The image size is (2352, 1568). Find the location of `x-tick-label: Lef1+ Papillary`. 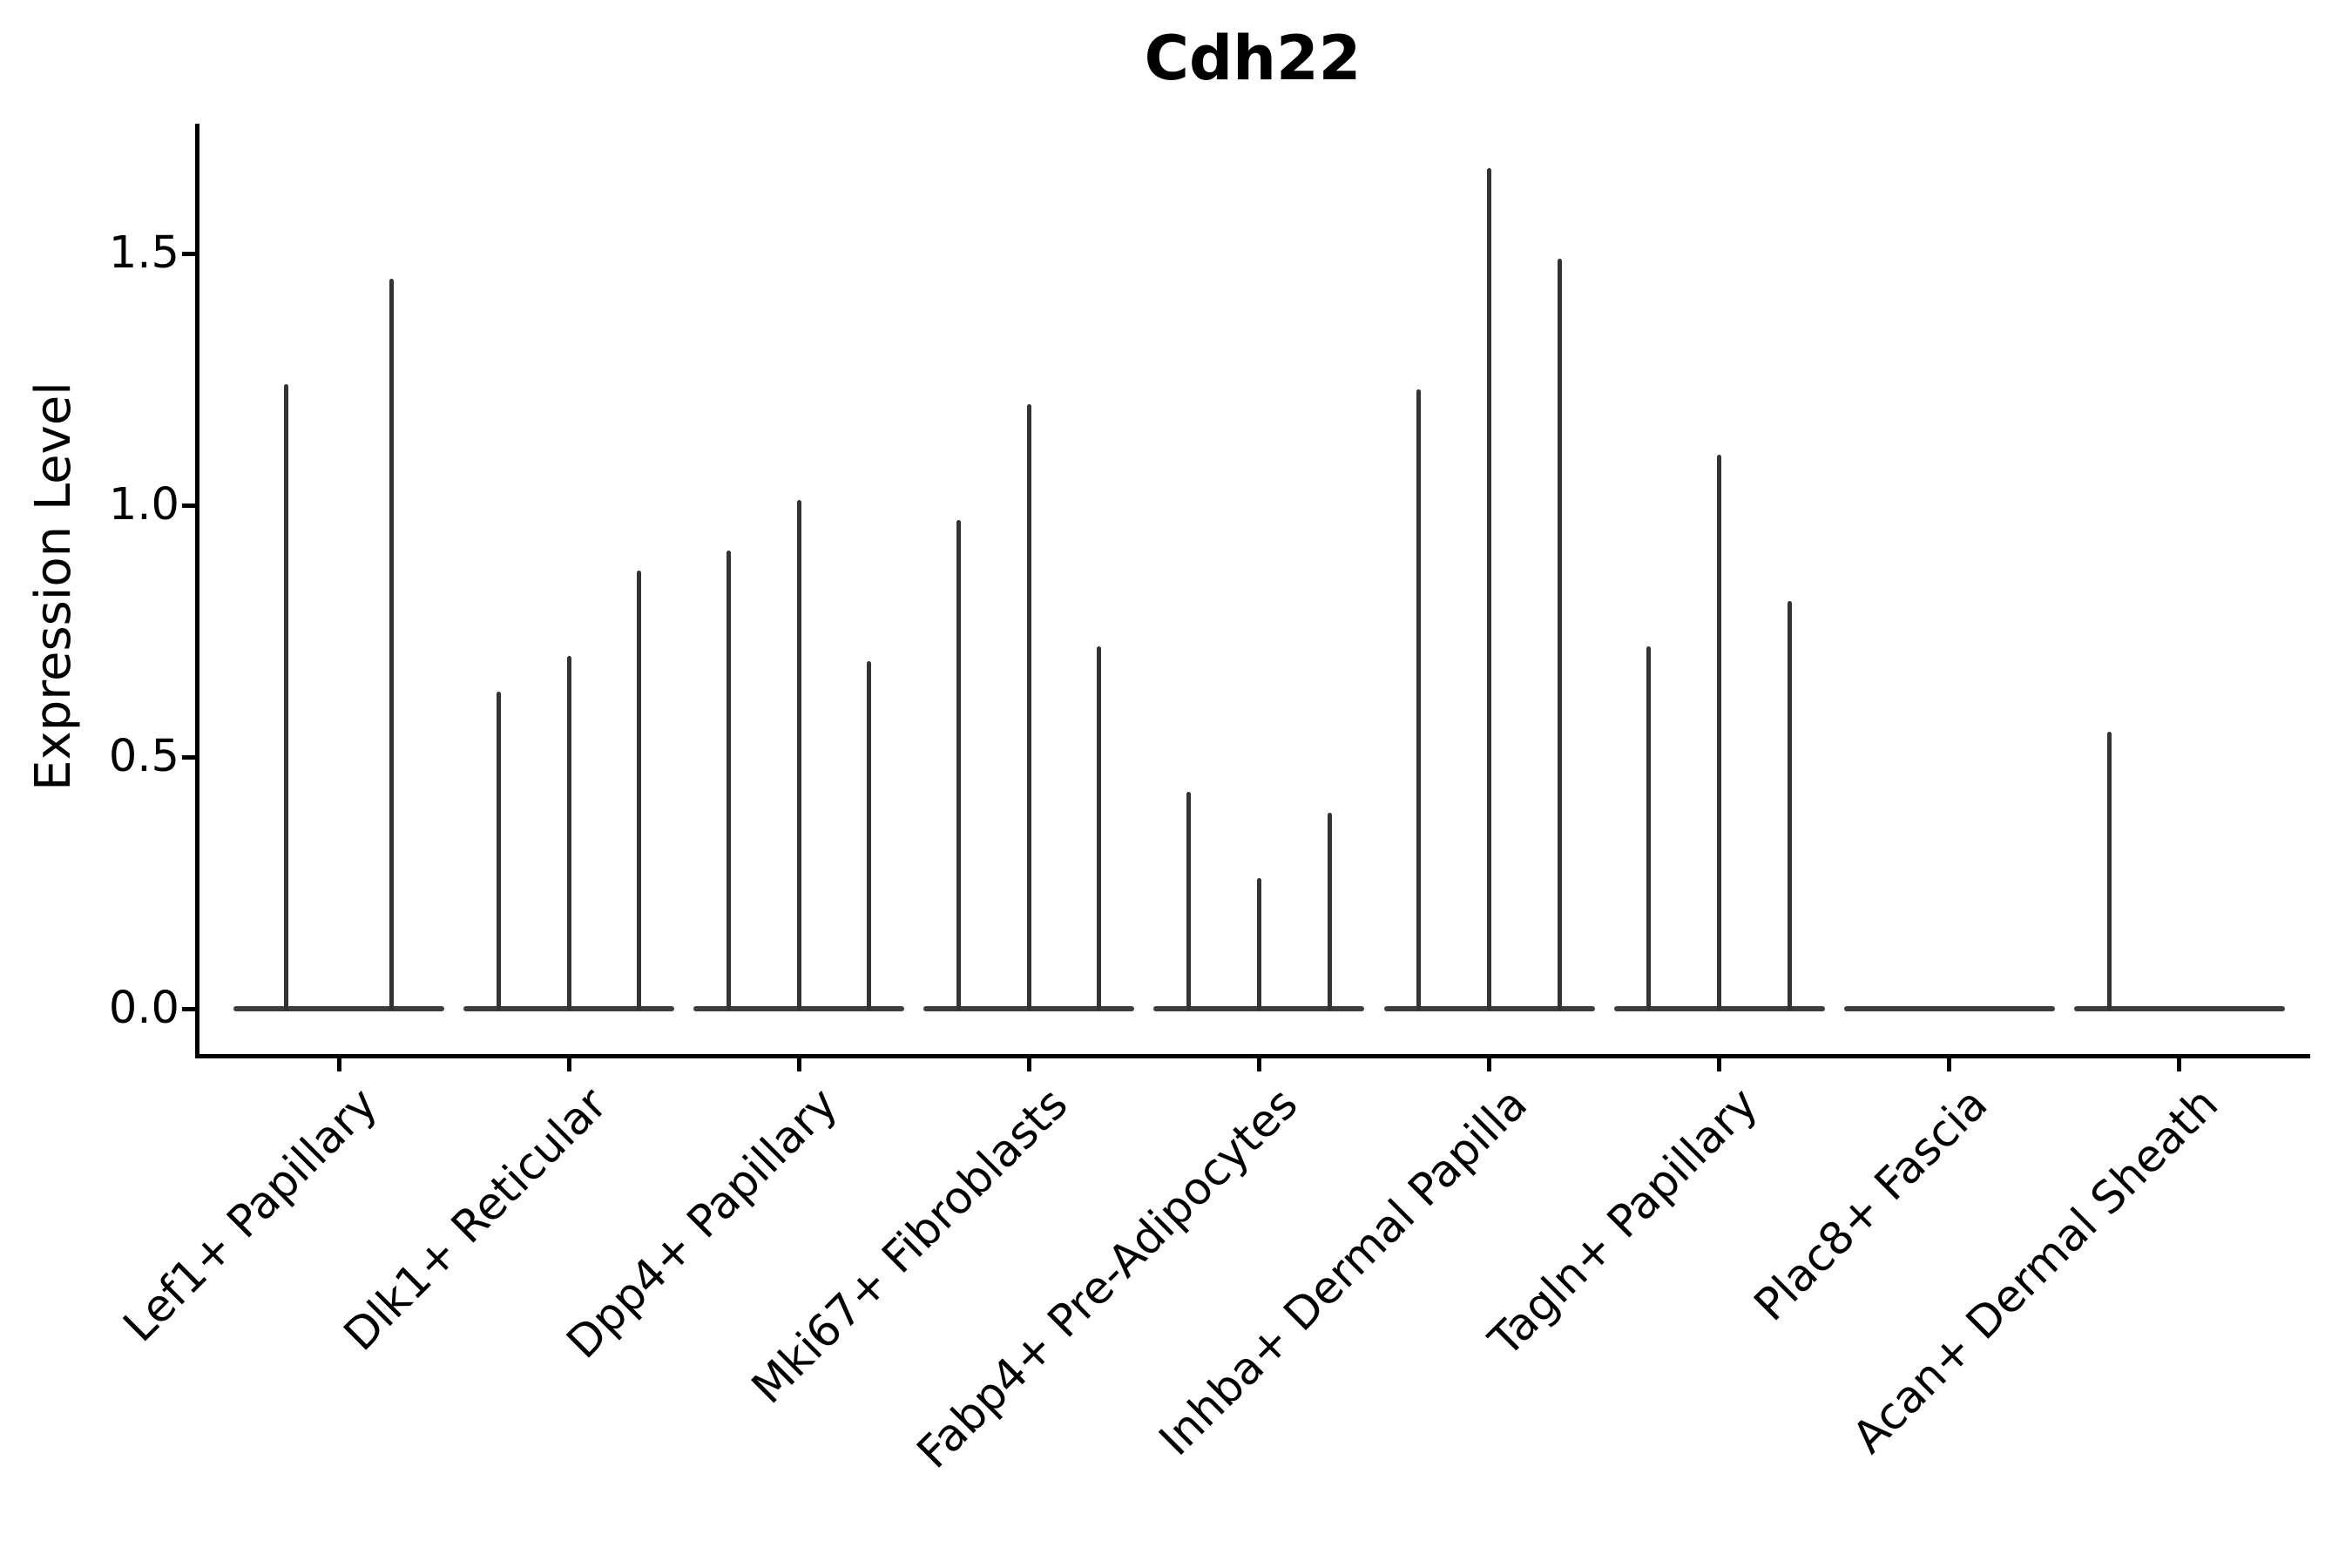

x-tick-label: Lef1+ Papillary is located at coordinates (250, 1215).